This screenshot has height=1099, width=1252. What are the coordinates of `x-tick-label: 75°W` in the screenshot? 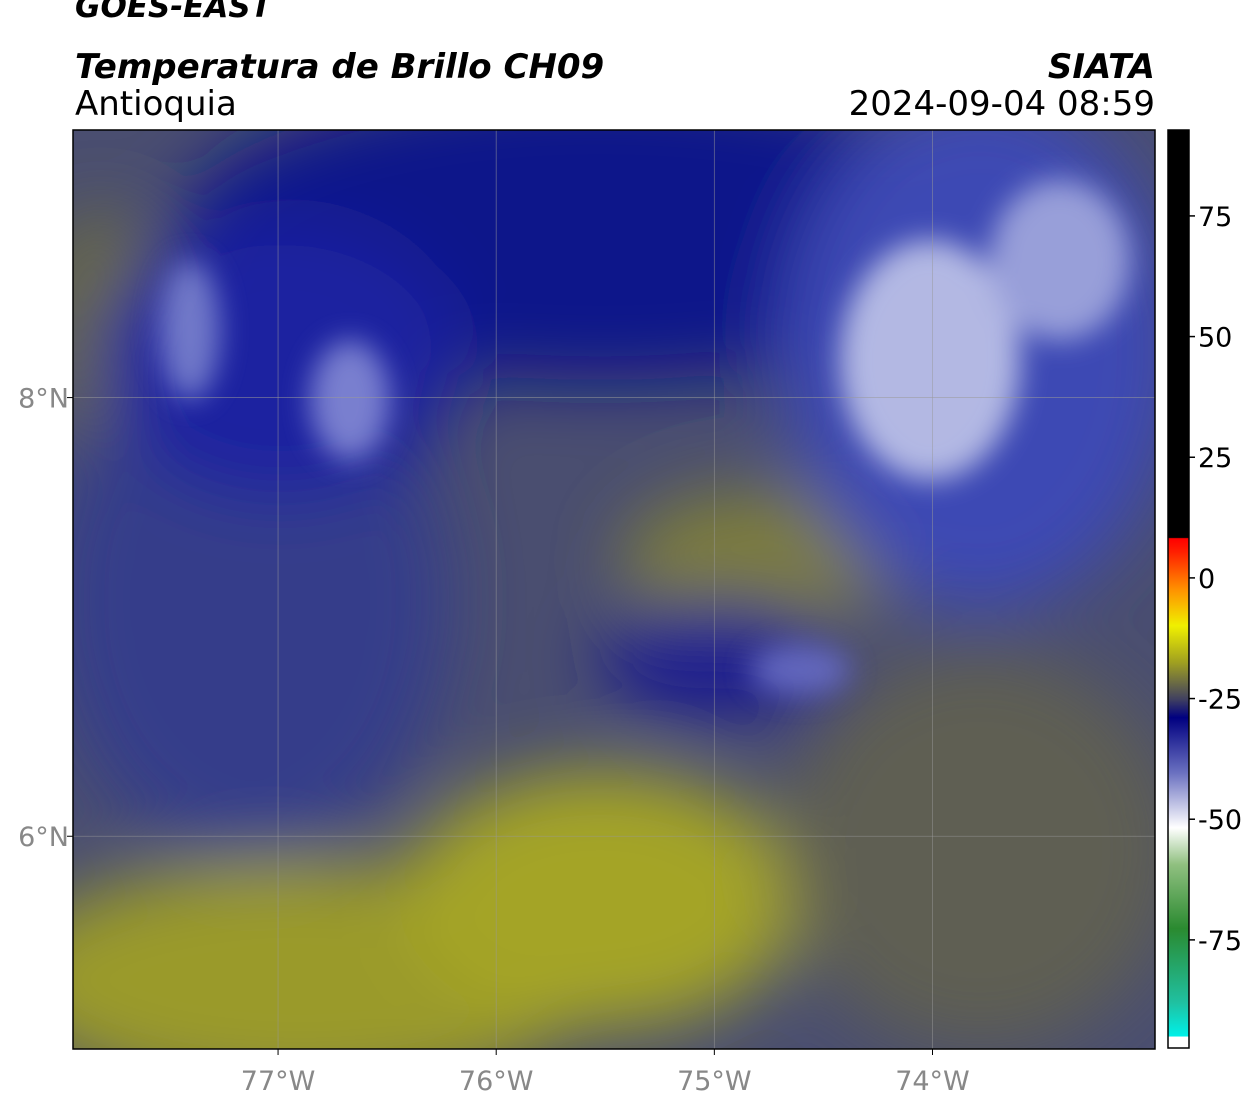 It's located at (714, 1081).